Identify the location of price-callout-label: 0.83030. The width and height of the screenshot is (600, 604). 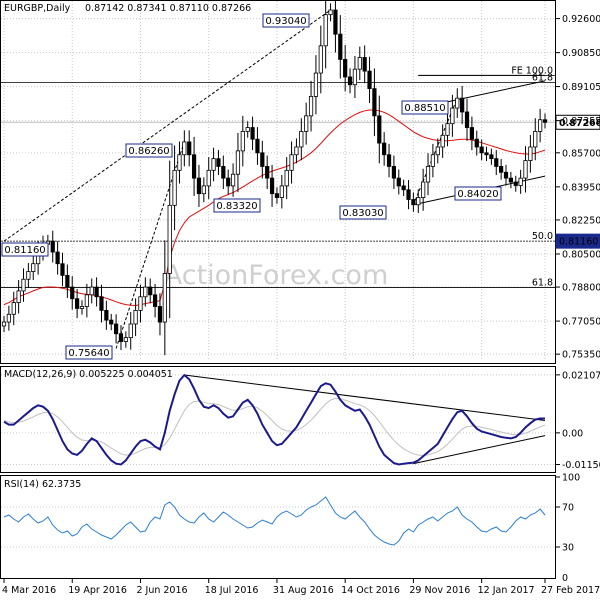
(362, 213).